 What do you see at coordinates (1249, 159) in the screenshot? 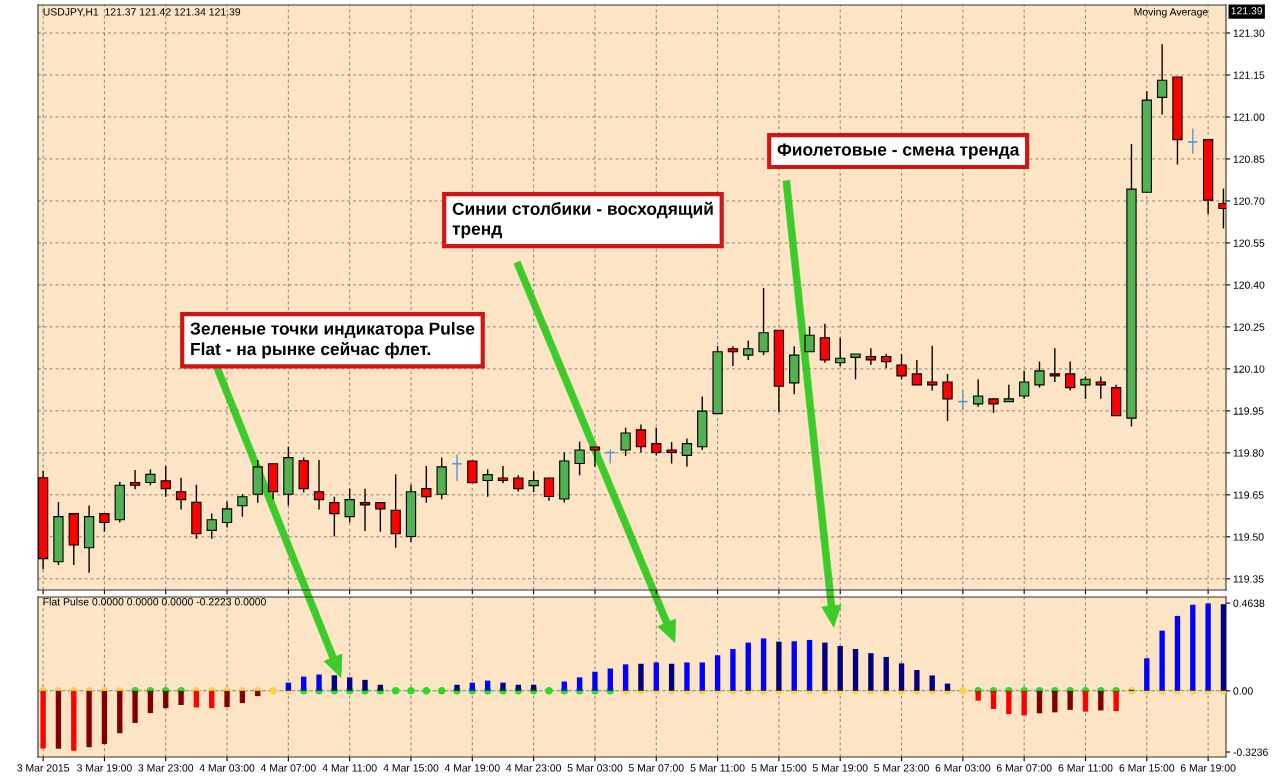
I see `y-tick-label: 120.85` at bounding box center [1249, 159].